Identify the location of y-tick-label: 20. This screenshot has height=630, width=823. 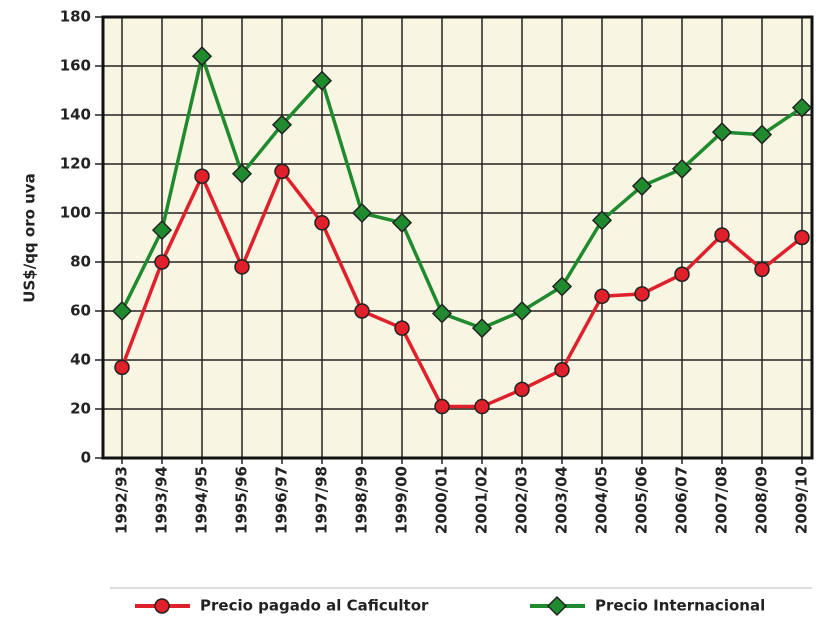
(80, 409).